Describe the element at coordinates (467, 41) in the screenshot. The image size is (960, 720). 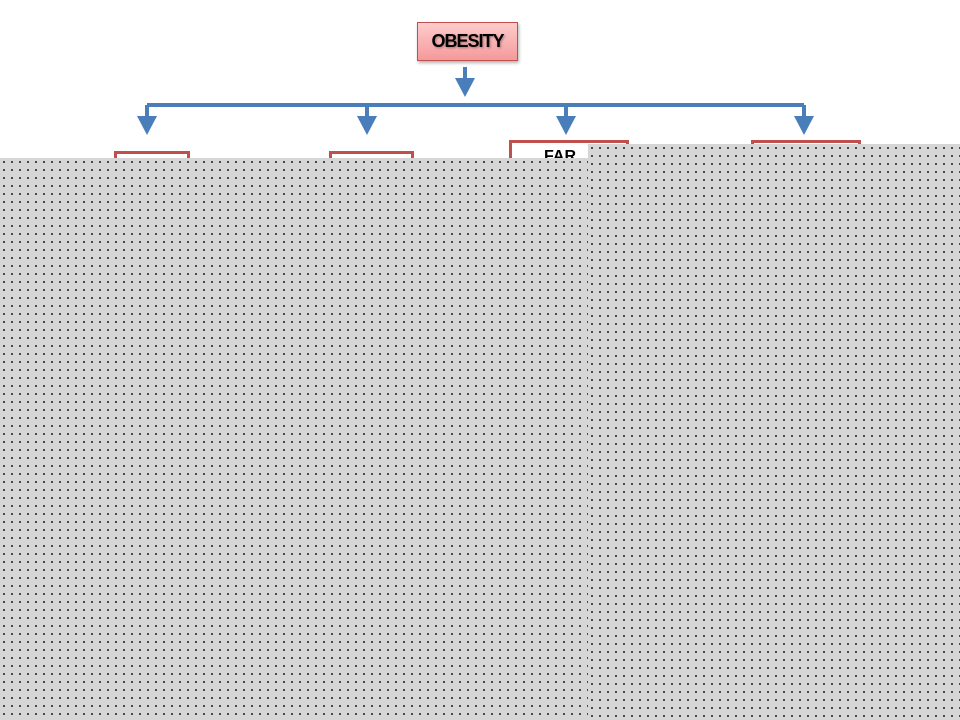
I see `root-node-obesity: OBESITY` at that location.